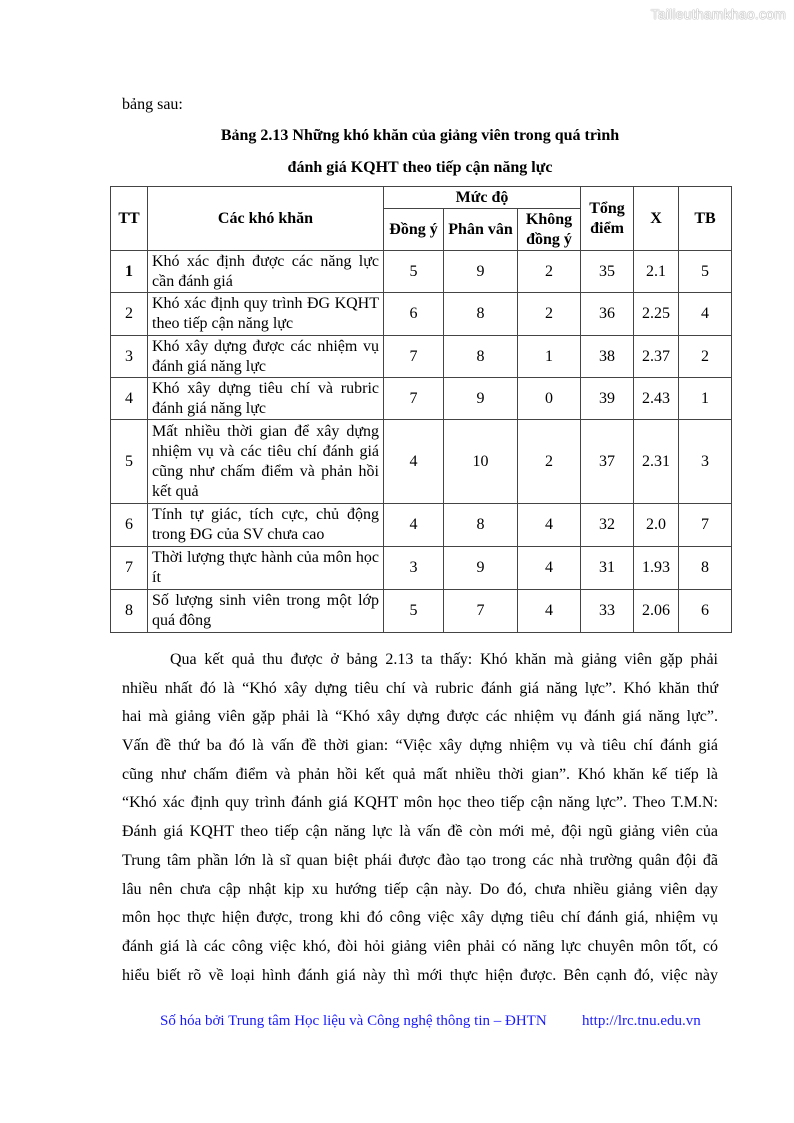 This screenshot has width=794, height=1123. Describe the element at coordinates (129, 525) in the screenshot. I see `cell-tt: 6` at that location.